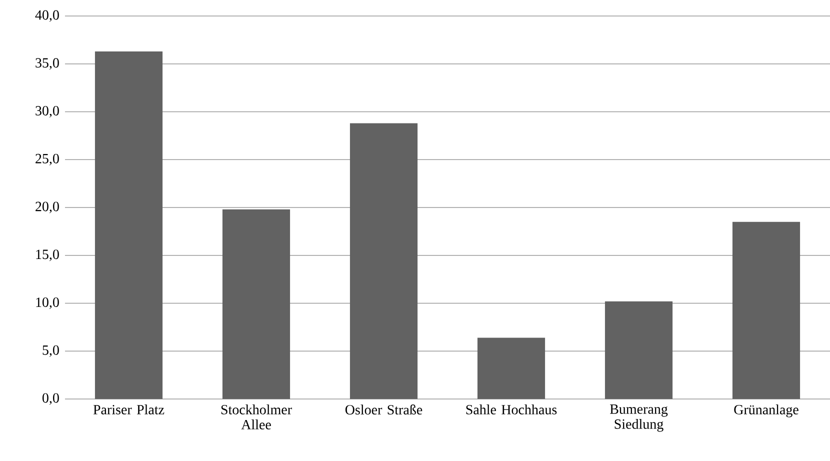 The width and height of the screenshot is (830, 461). I want to click on x-tick-label: Sahle Hochhaus, so click(511, 409).